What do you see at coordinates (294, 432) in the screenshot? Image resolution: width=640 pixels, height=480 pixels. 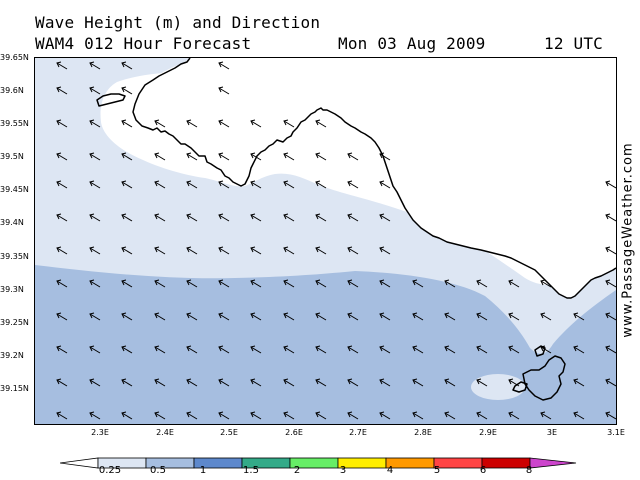 I see `lon-label: 2.6E` at bounding box center [294, 432].